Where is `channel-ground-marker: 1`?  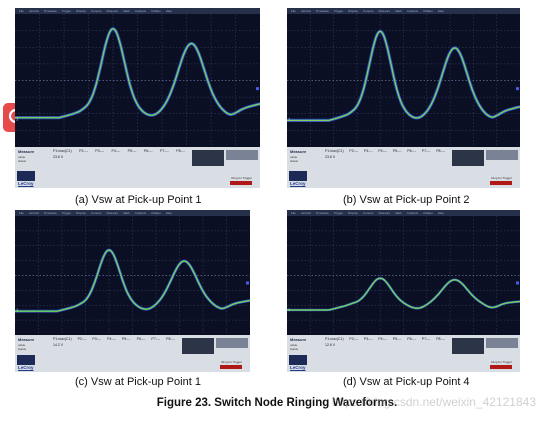
channel-ground-marker: 1 is located at coordinates (289, 309).